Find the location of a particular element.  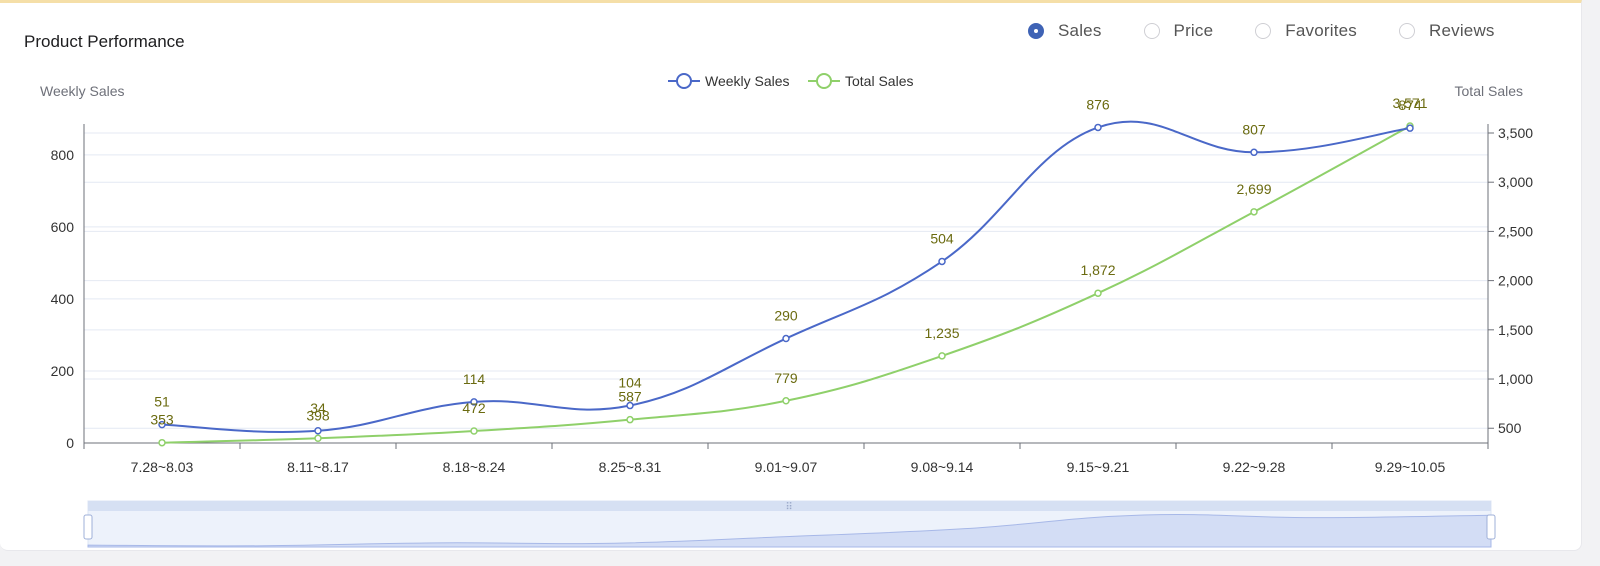

radio-label: Reviews is located at coordinates (1461, 30).